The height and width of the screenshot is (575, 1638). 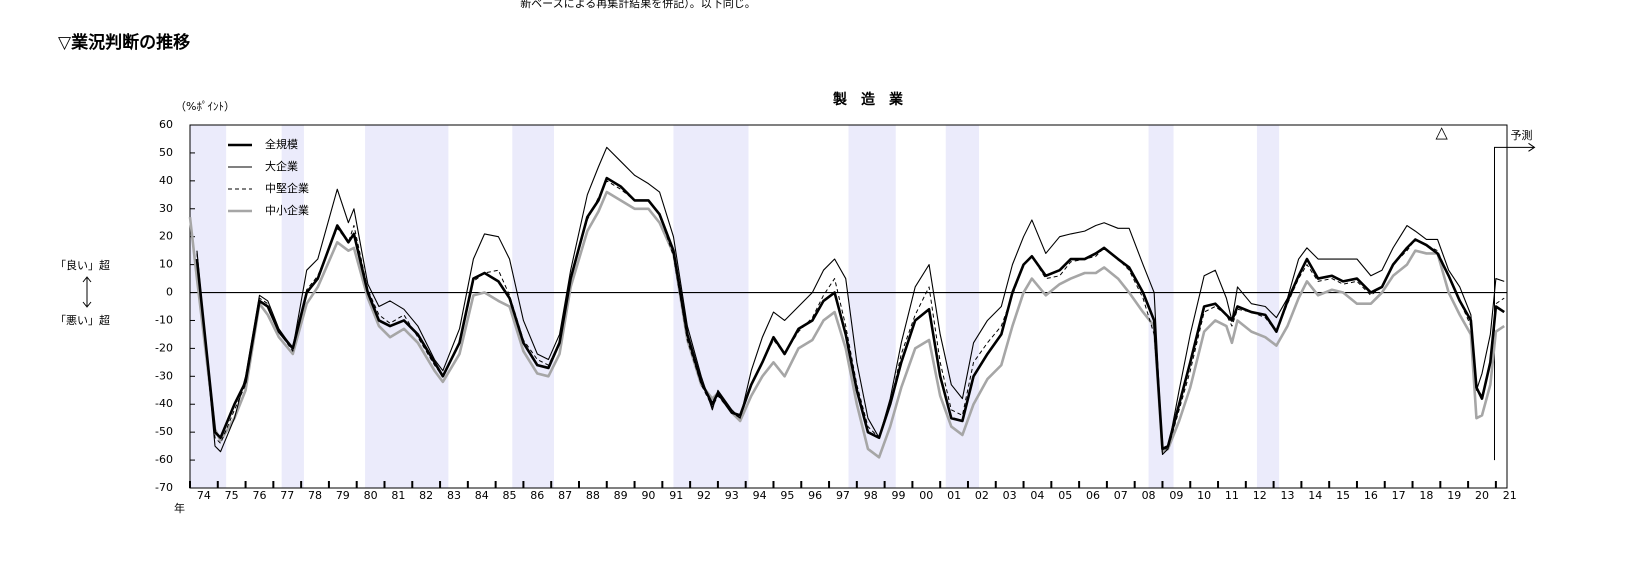 I want to click on y-tick-label: 0, so click(x=169, y=292).